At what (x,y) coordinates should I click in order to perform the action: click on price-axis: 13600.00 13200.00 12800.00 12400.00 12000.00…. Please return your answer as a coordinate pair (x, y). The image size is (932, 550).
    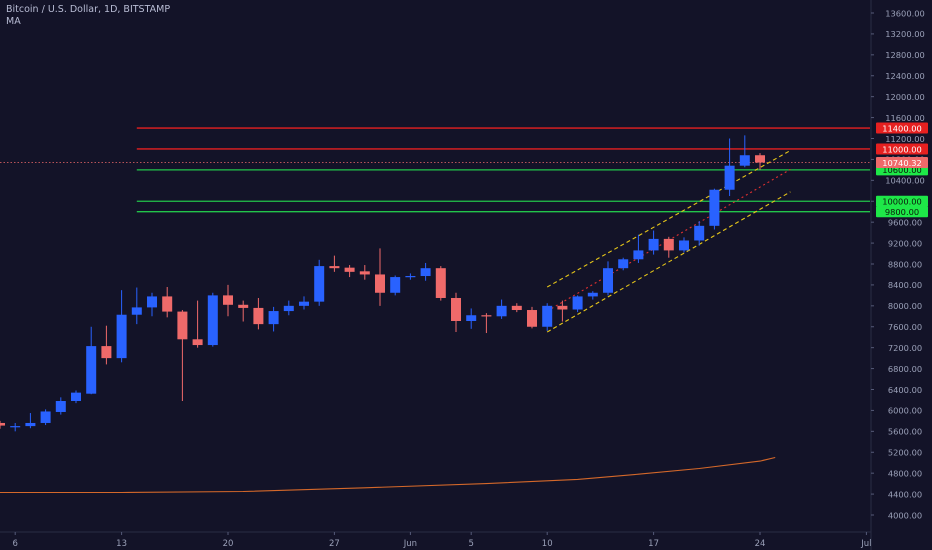
    Looking at the image, I should click on (901, 275).